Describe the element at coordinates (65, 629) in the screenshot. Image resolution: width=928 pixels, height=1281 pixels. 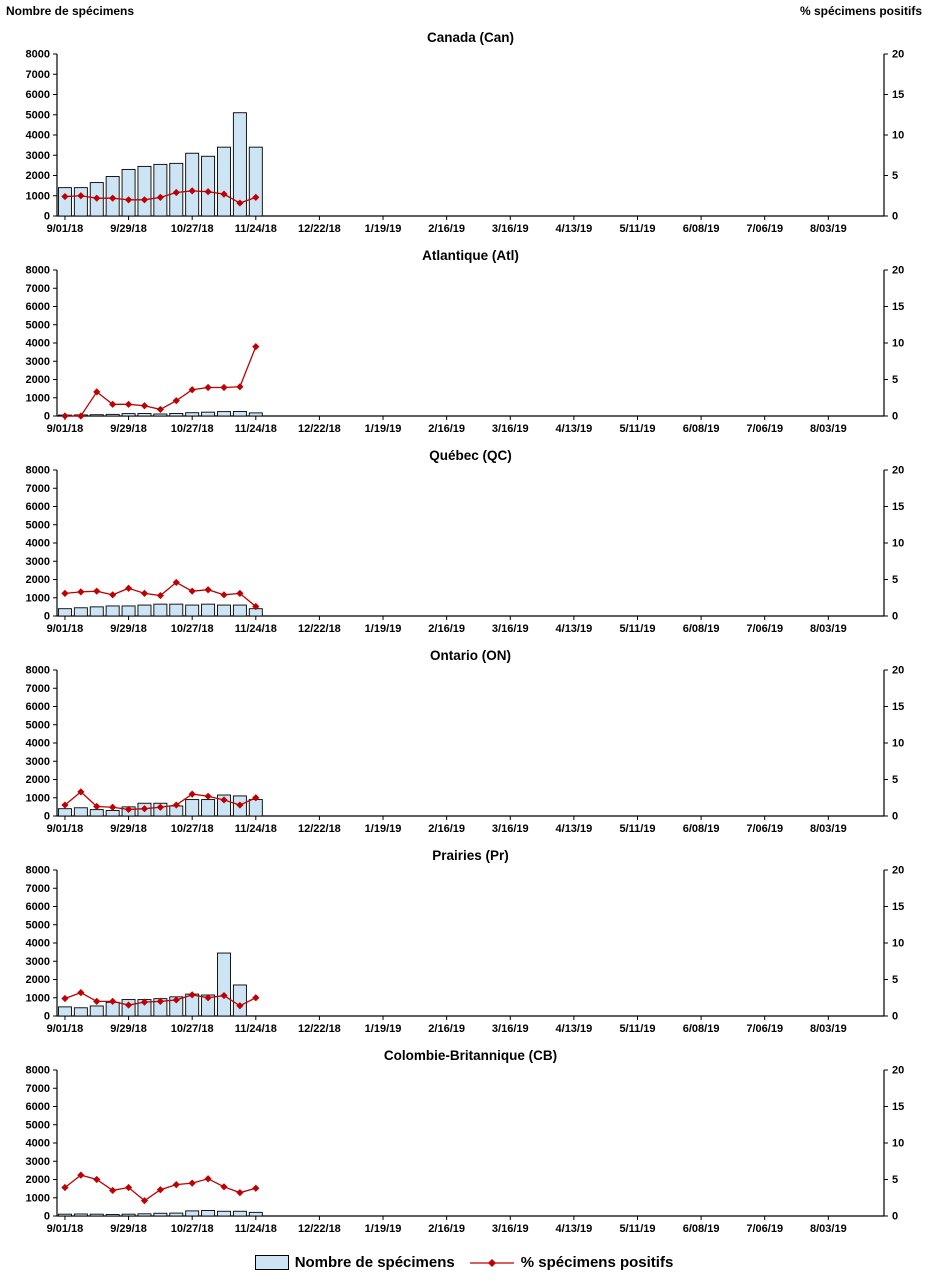
I see `svg-text: 9/01/18` at that location.